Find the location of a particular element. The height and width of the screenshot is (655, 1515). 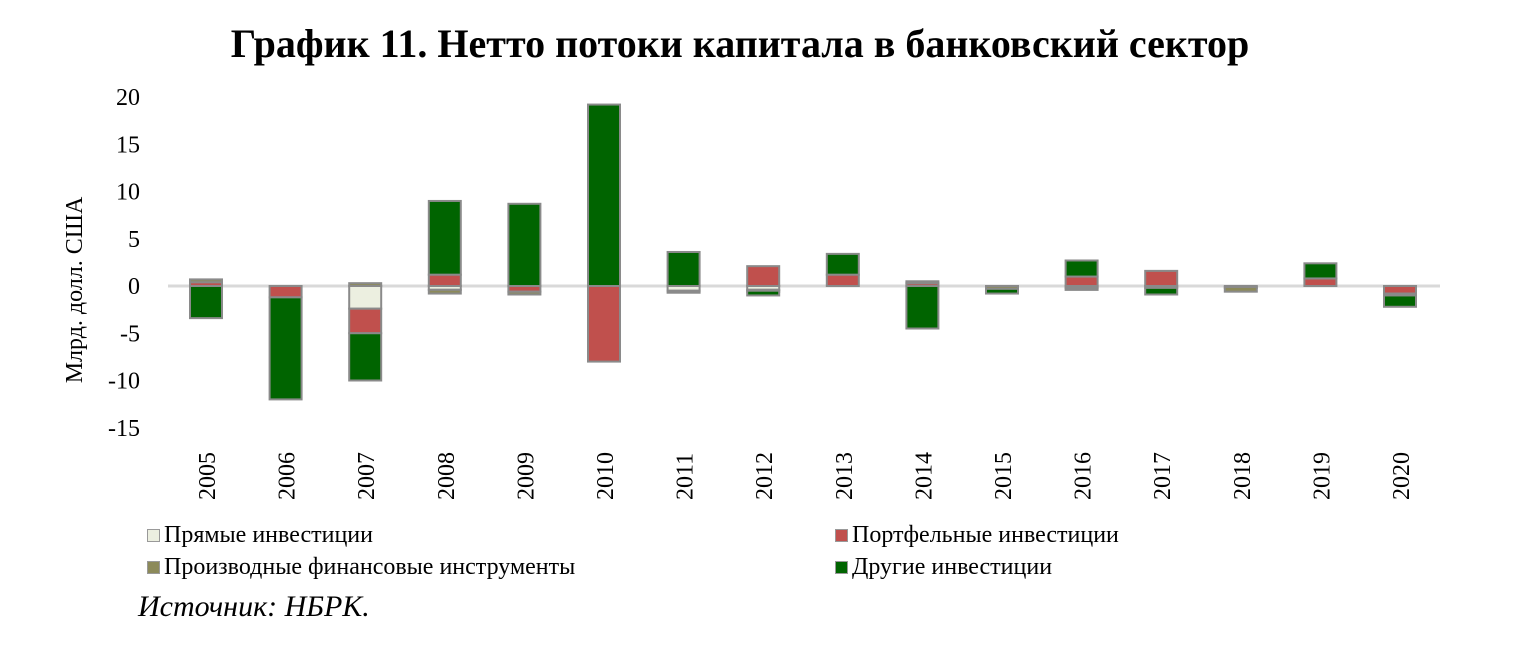

x-tick-label: 2010 is located at coordinates (606, 476).